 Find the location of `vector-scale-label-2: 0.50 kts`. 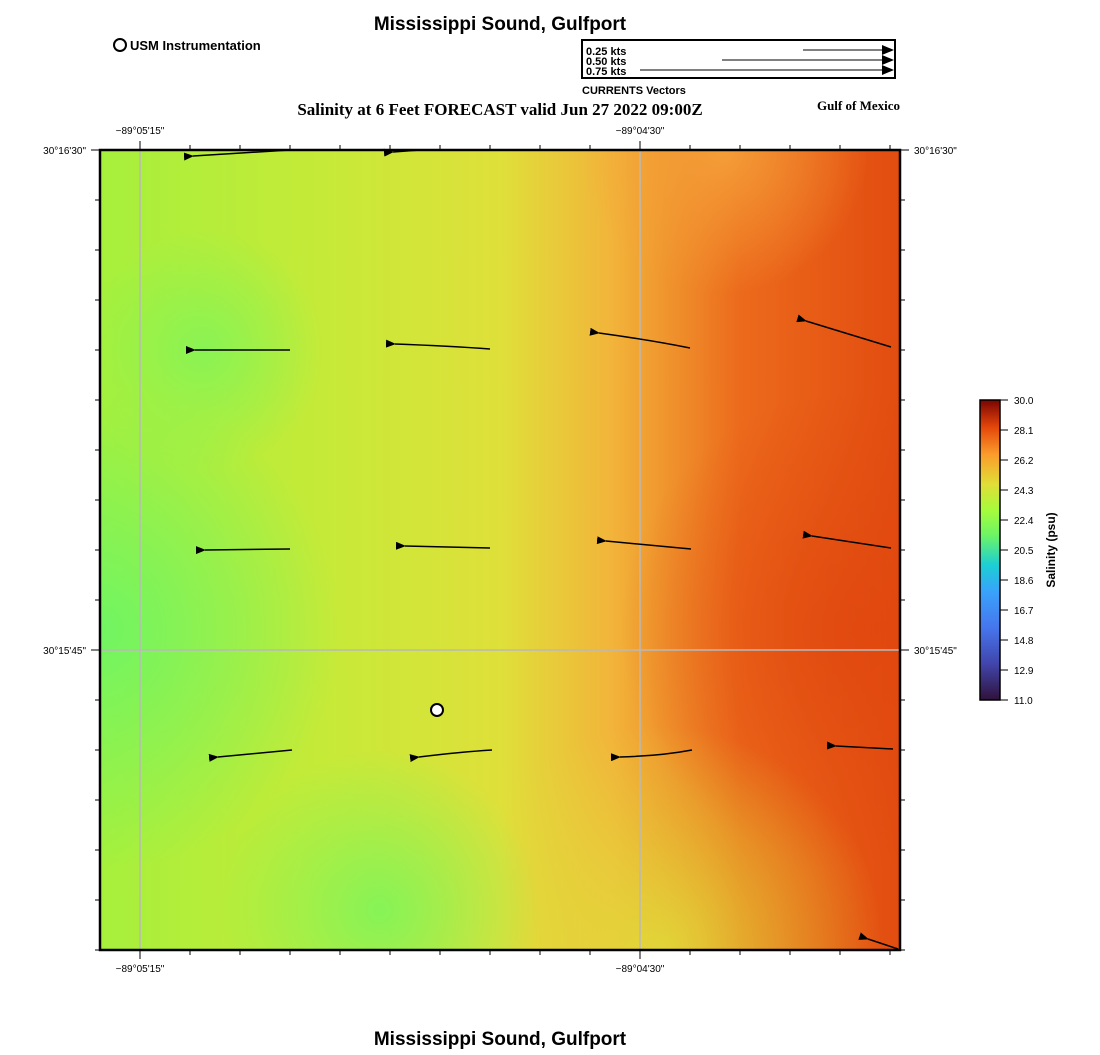

vector-scale-label-2: 0.50 kts is located at coordinates (606, 62).